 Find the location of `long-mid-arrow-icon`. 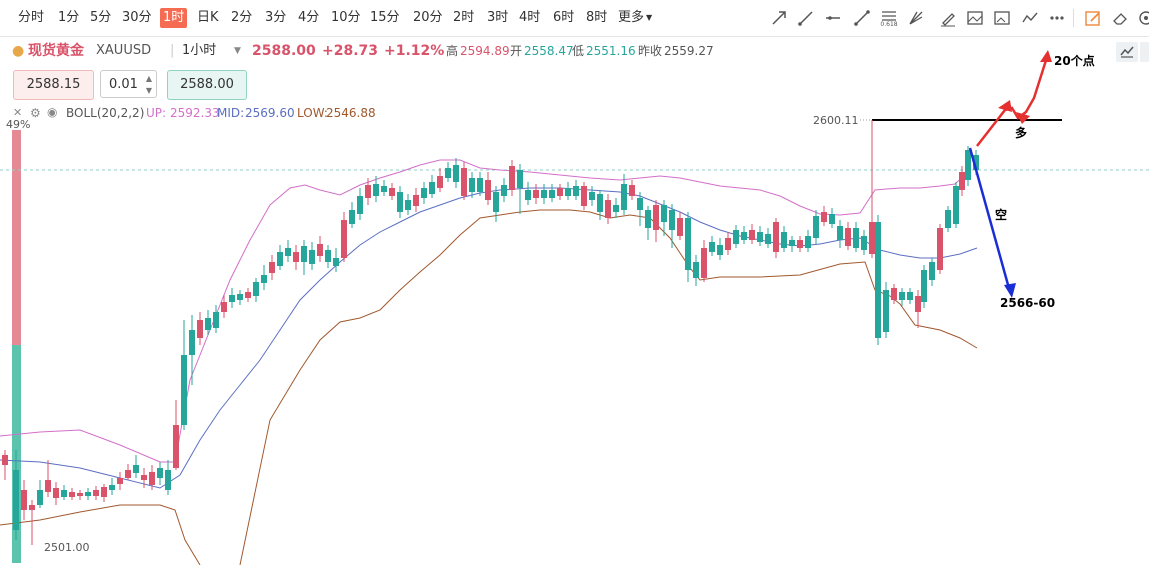

long-mid-arrow-icon is located at coordinates (1005, 106).